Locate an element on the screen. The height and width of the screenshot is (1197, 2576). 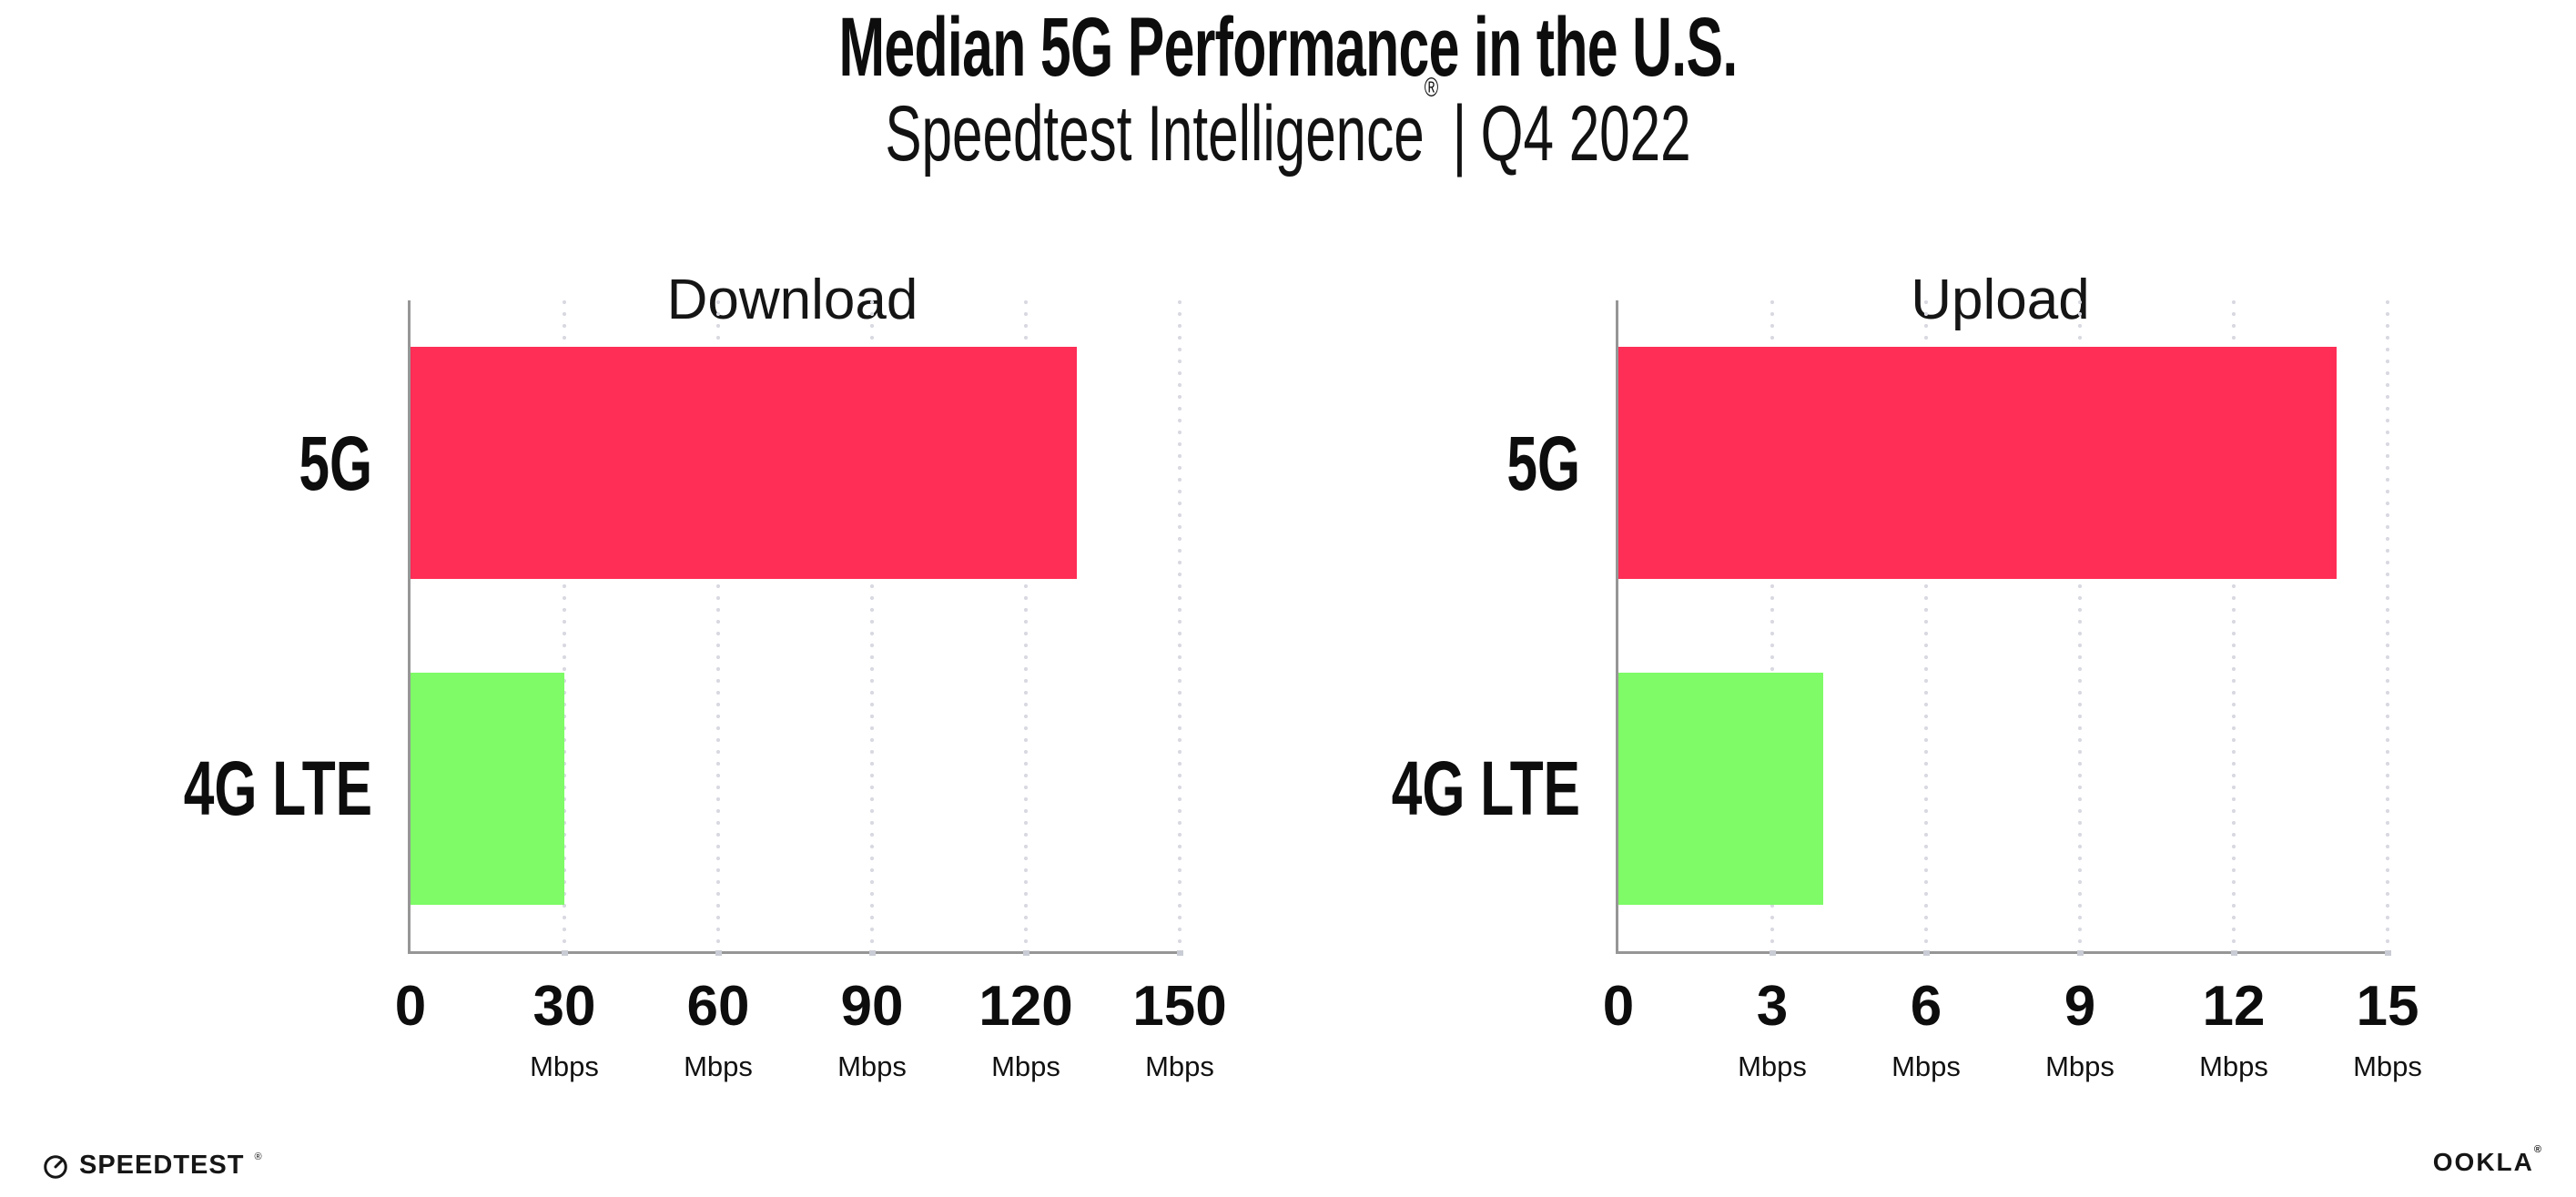
x-tick-label-150: 150 is located at coordinates (1179, 1007).